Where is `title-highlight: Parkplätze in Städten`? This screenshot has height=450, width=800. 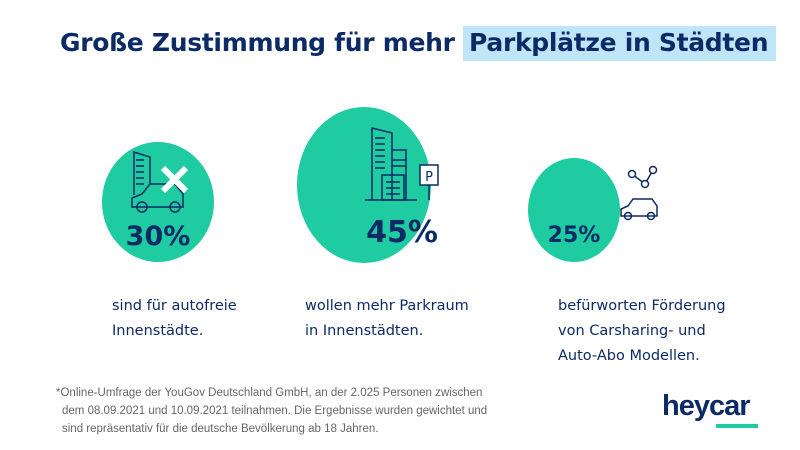 title-highlight: Parkplätze in Städten is located at coordinates (620, 43).